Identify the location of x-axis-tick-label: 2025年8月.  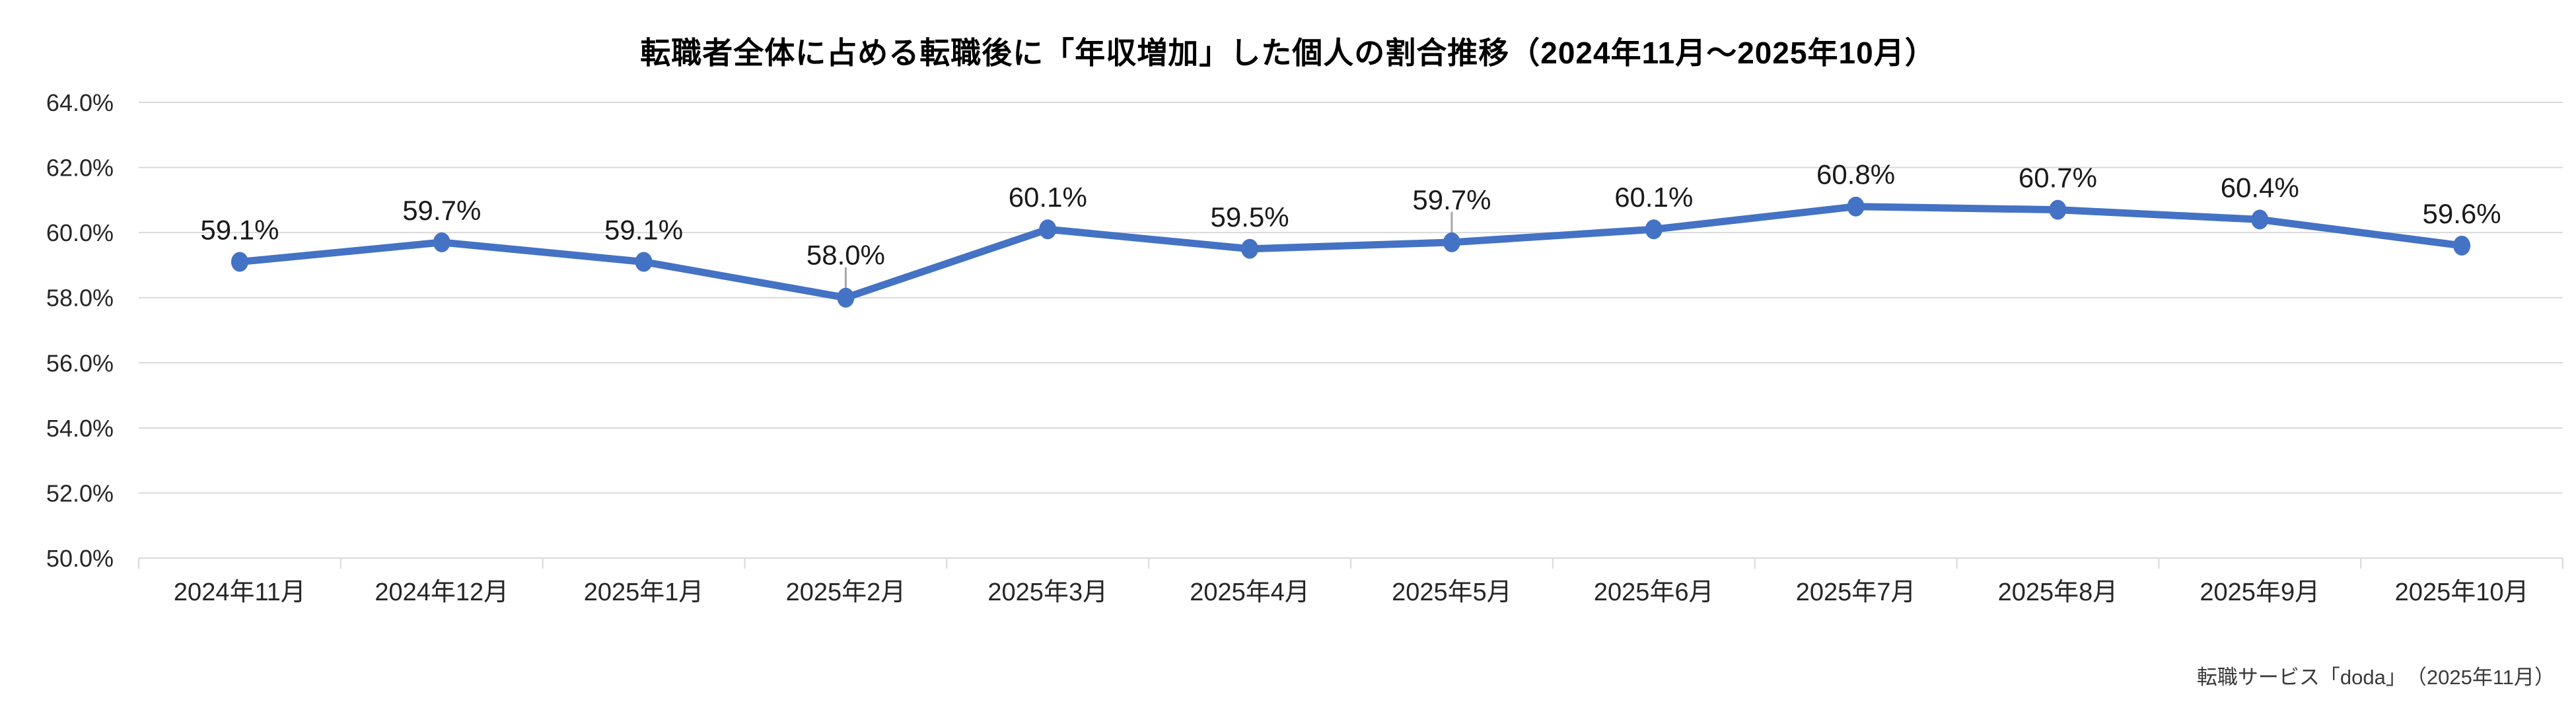
(2058, 592).